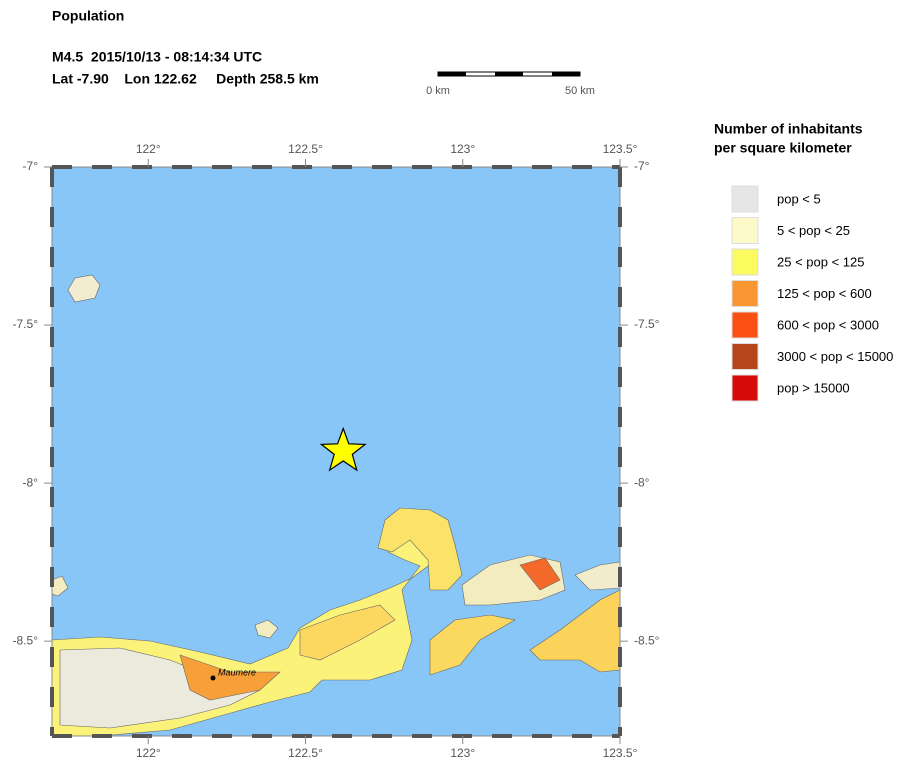 The image size is (910, 769). What do you see at coordinates (237, 672) in the screenshot?
I see `city-label: Maumere` at bounding box center [237, 672].